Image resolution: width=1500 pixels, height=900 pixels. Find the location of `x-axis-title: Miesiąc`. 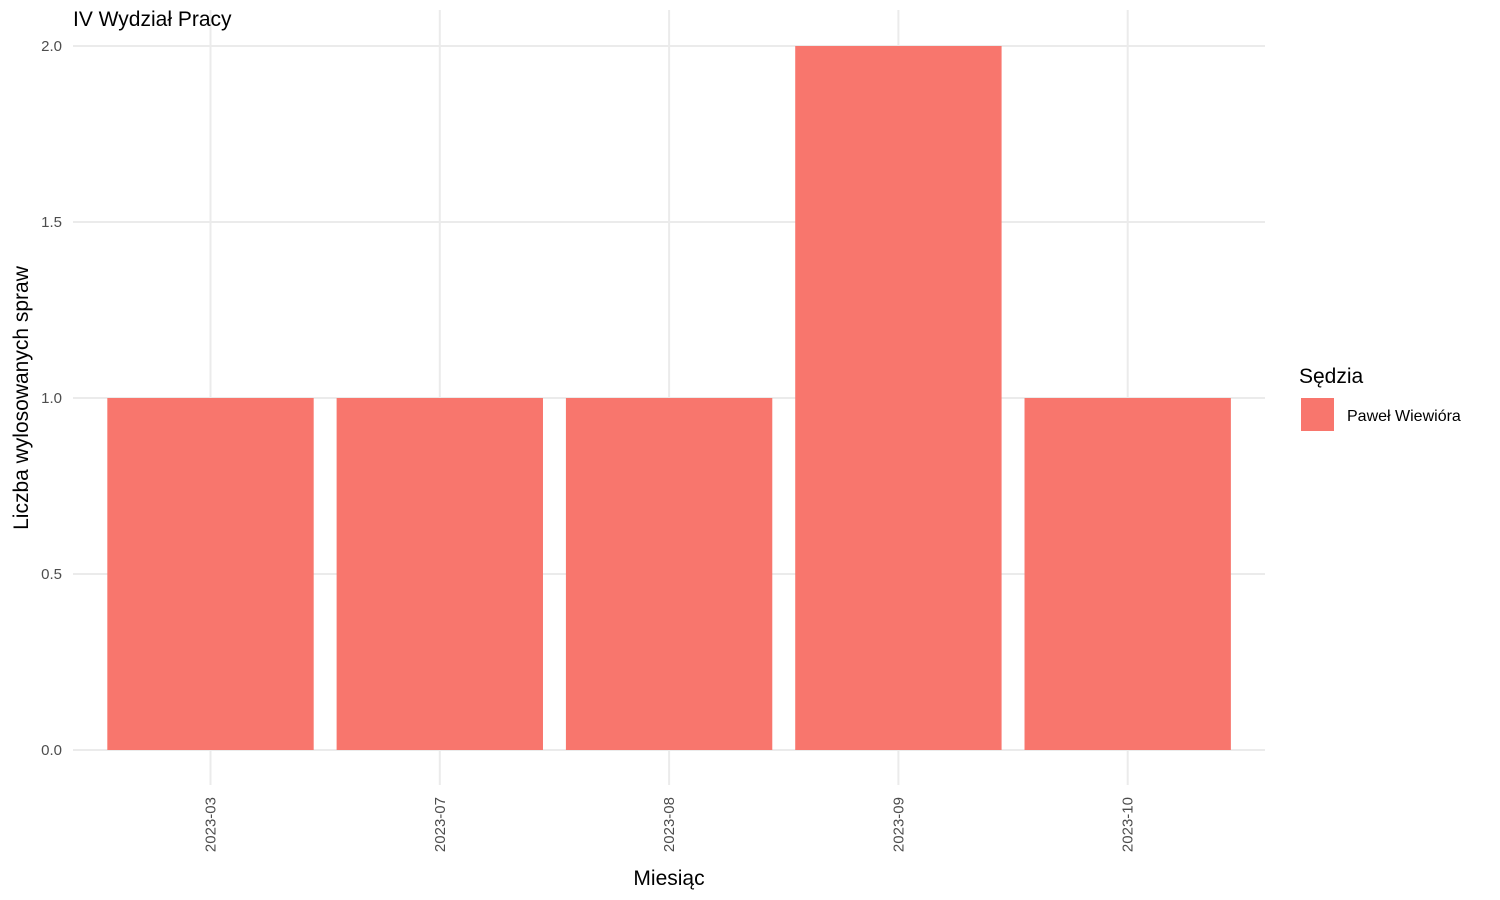

x-axis-title: Miesiąc is located at coordinates (668, 878).